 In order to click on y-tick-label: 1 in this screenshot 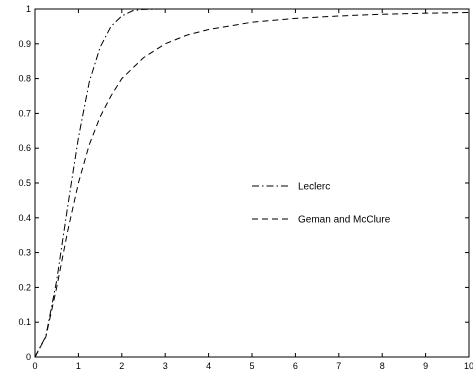, I will do `click(28, 9)`.